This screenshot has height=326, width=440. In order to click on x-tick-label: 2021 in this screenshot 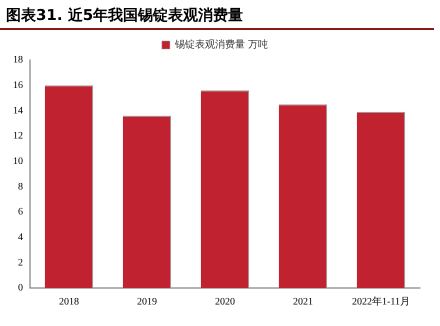, I will do `click(303, 302)`.